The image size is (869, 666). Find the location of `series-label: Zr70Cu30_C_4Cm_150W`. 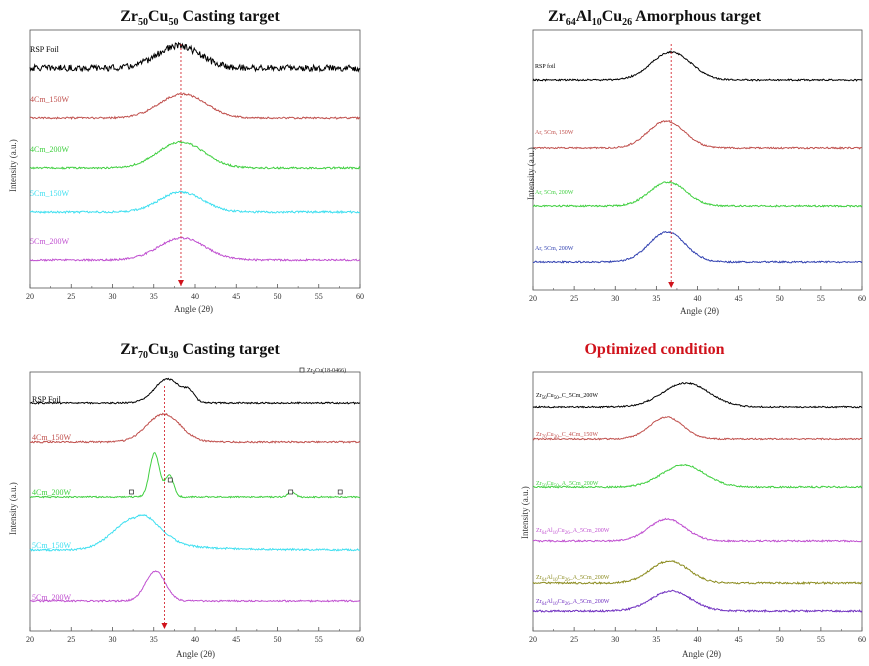

series-label: Zr70Cu30_C_4Cm_150W is located at coordinates (567, 436).